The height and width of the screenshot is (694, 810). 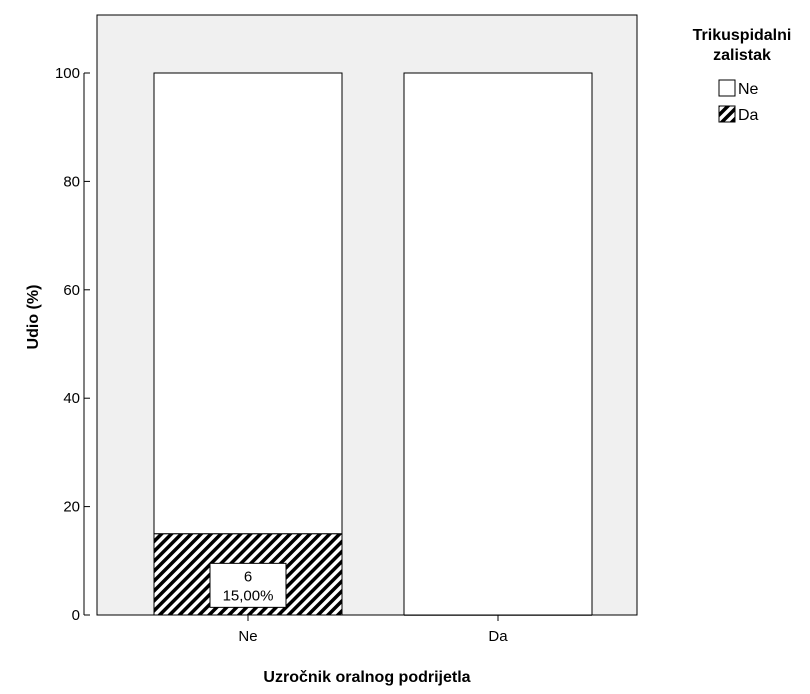 What do you see at coordinates (742, 75) in the screenshot?
I see `legend: Trikuspidalni zalistak Ne Da` at bounding box center [742, 75].